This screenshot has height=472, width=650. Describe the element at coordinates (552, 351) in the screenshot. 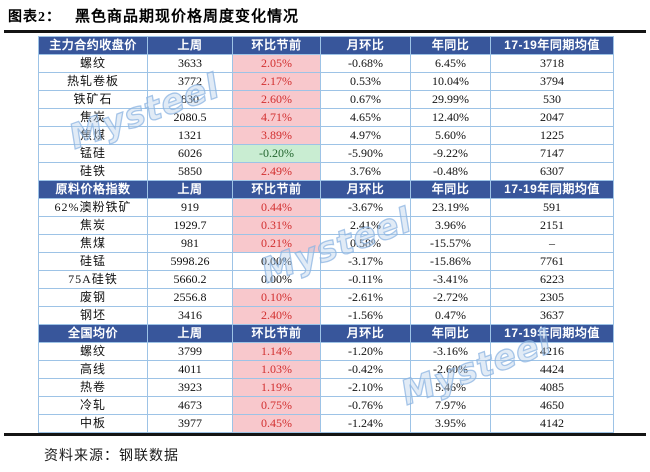

I see `cell-avg: 4216` at that location.